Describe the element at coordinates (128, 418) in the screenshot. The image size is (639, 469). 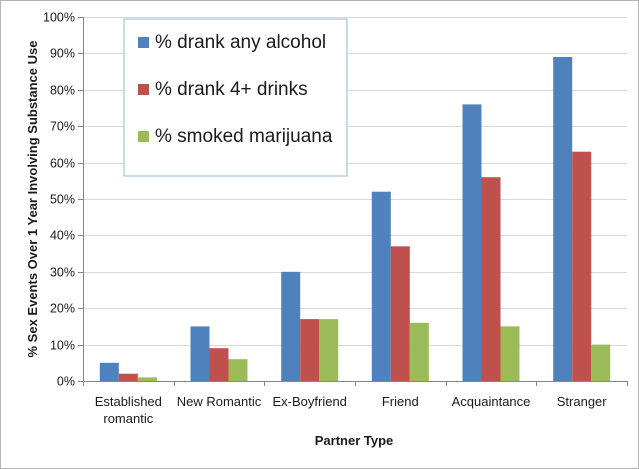
I see `x-tick-label: romantic` at that location.